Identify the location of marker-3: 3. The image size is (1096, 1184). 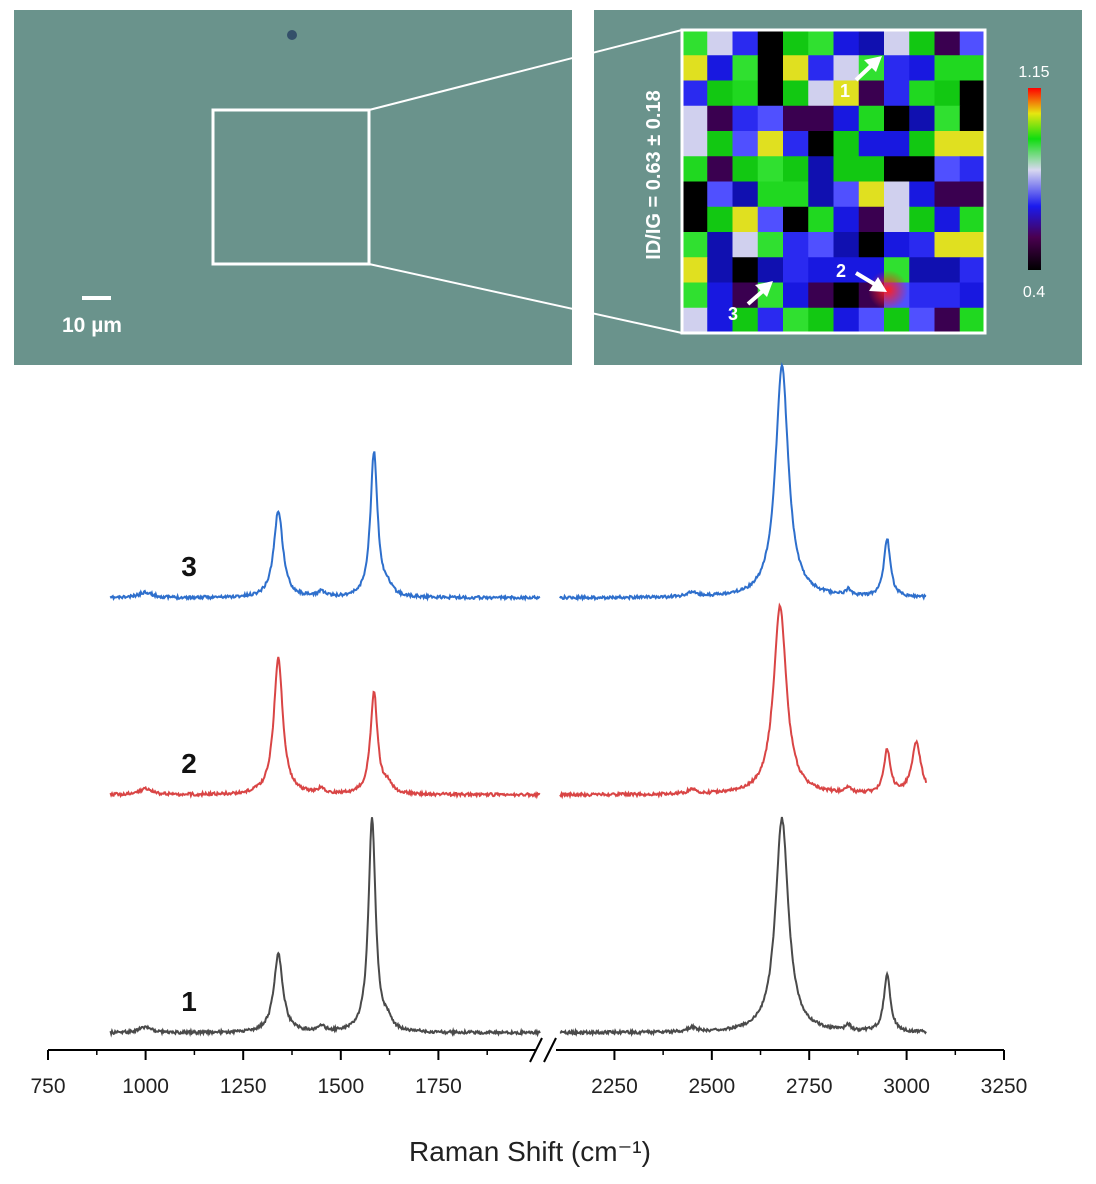
(750, 302).